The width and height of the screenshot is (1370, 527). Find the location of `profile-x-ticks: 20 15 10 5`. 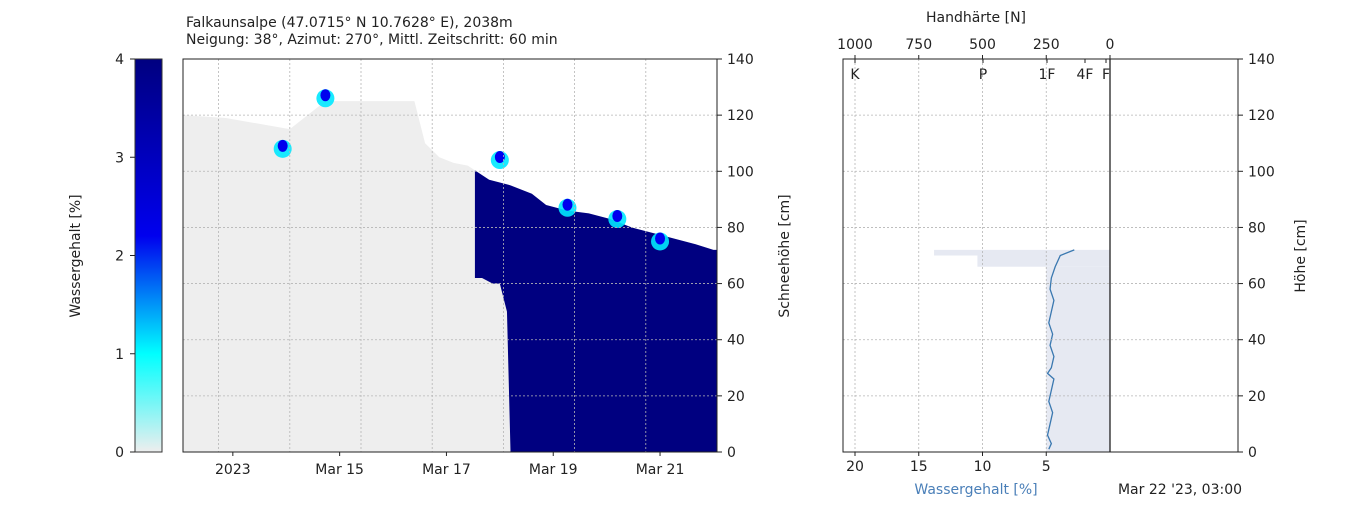

profile-x-ticks: 20 15 10 5 is located at coordinates (948, 463).